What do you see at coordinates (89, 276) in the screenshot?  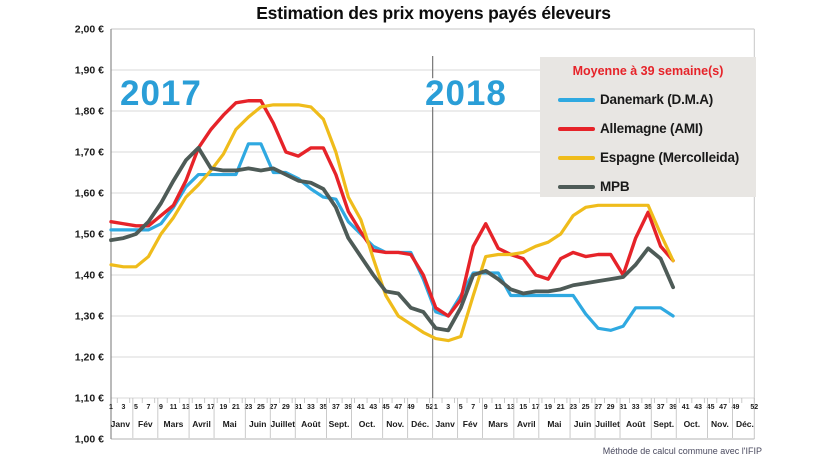 I see `y-axis-label: 1,40 €` at bounding box center [89, 276].